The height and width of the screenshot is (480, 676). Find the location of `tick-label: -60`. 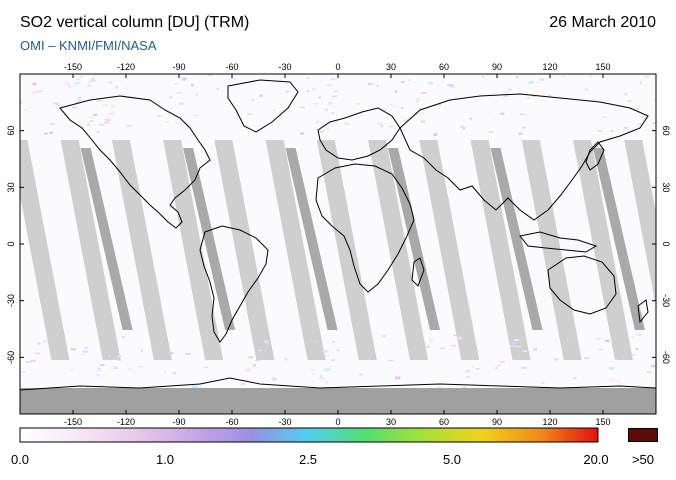

tick-label: -60 is located at coordinates (666, 357).